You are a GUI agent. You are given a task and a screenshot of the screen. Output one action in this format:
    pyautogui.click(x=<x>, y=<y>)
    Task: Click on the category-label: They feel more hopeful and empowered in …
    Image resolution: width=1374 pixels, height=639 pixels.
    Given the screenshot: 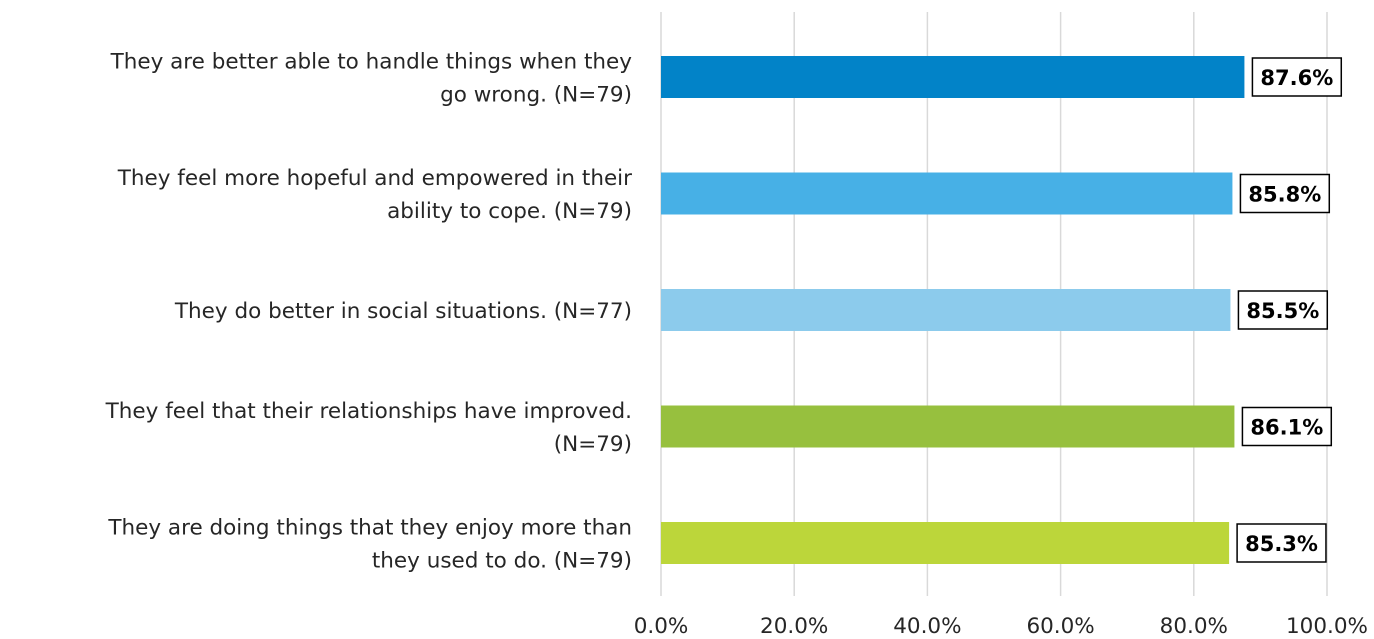 What is the action you would take?
    pyautogui.click(x=374, y=178)
    